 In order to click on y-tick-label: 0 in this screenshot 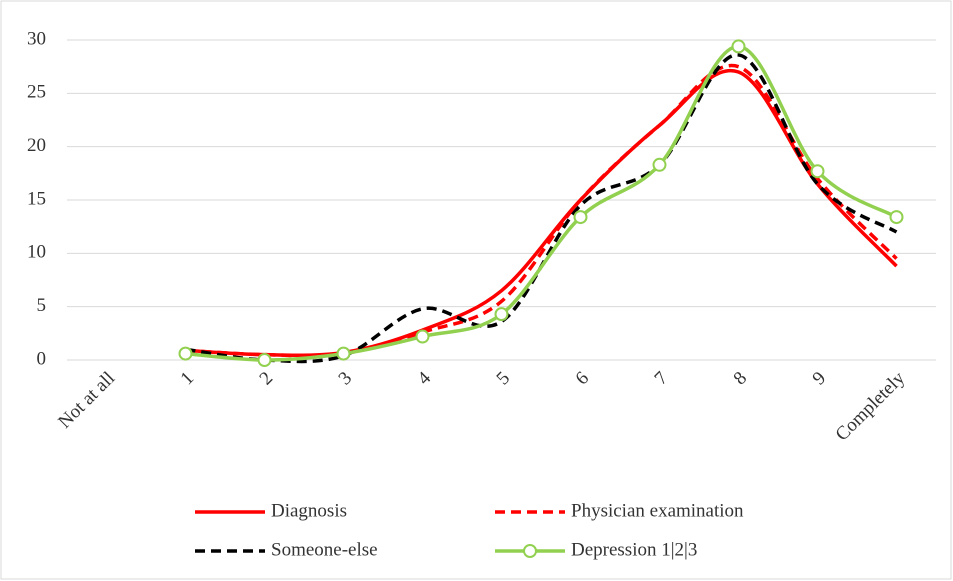, I will do `click(42, 358)`.